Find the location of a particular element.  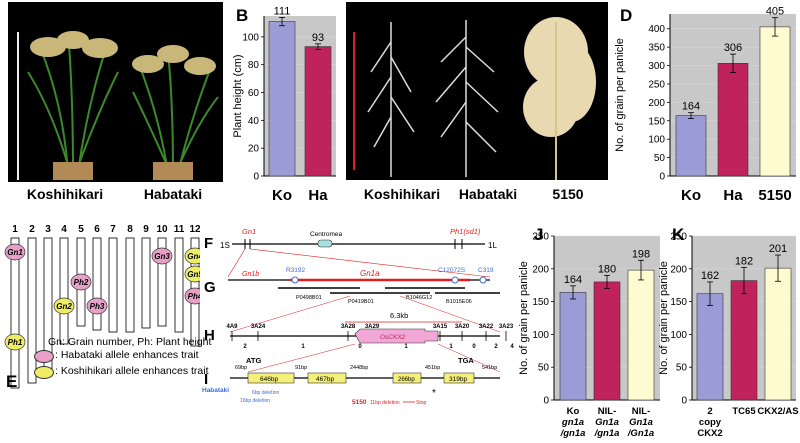

i-stop: Stop is located at coordinates (421, 403).